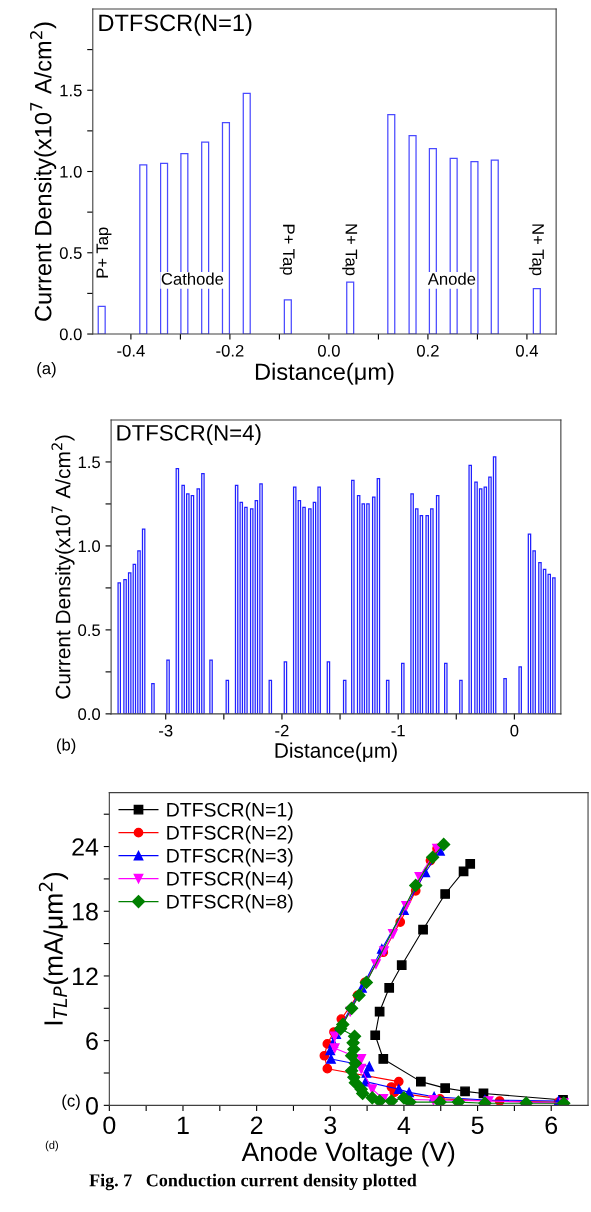  What do you see at coordinates (328, 350) in the screenshot?
I see `x-tick-label: 0.0` at bounding box center [328, 350].